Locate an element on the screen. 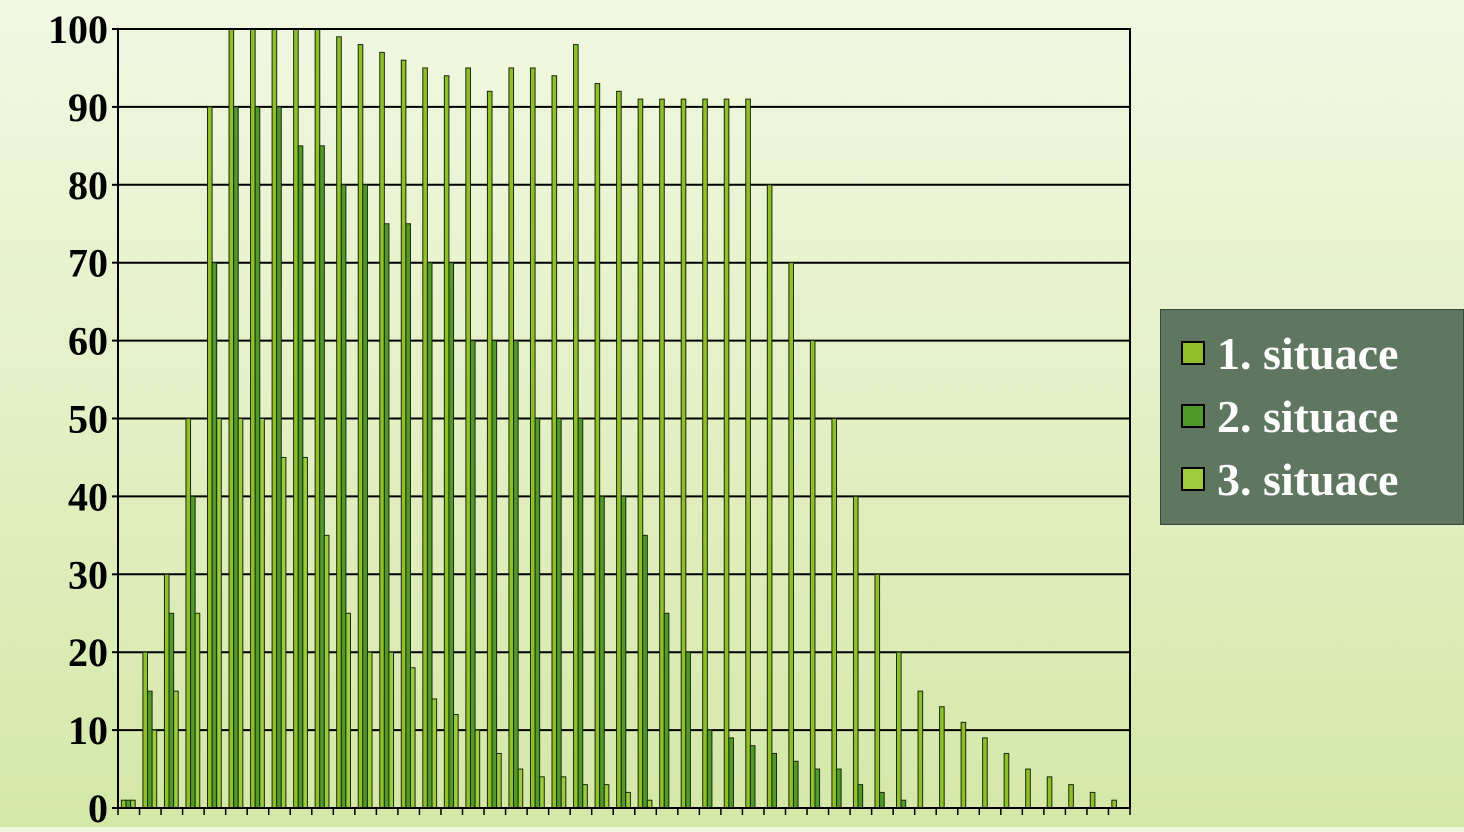 The width and height of the screenshot is (1464, 832). y-tick-label: 60 is located at coordinates (88, 341).